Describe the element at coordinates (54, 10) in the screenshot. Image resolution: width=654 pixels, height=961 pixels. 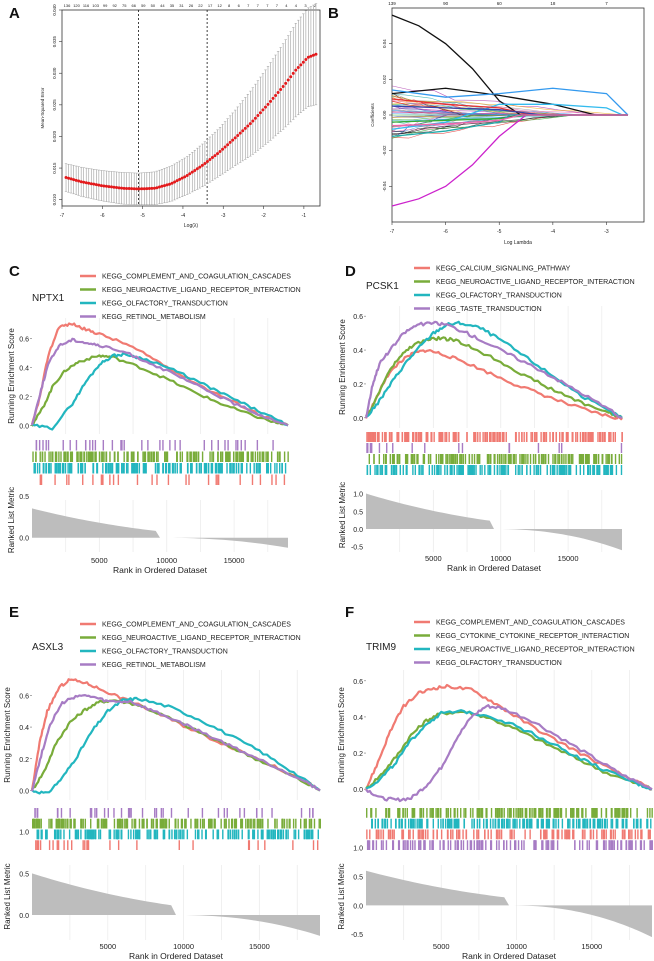
I see `y-tick-label: 0.040` at that location.